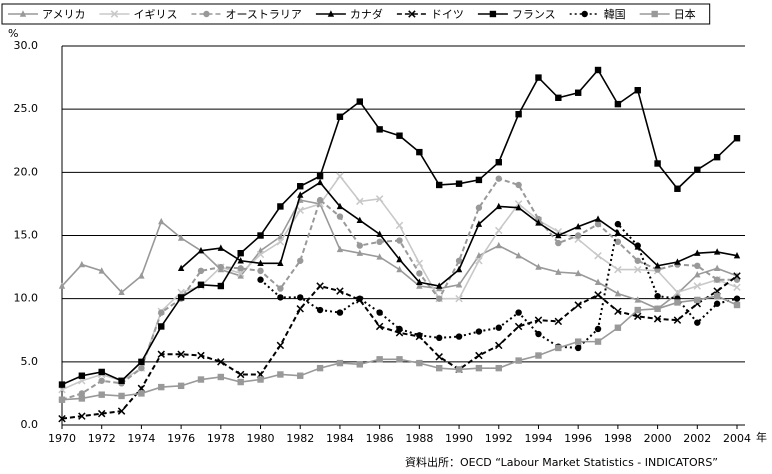 This screenshot has height=474, width=772. I want to click on x-tick-label: 1990, so click(459, 438).